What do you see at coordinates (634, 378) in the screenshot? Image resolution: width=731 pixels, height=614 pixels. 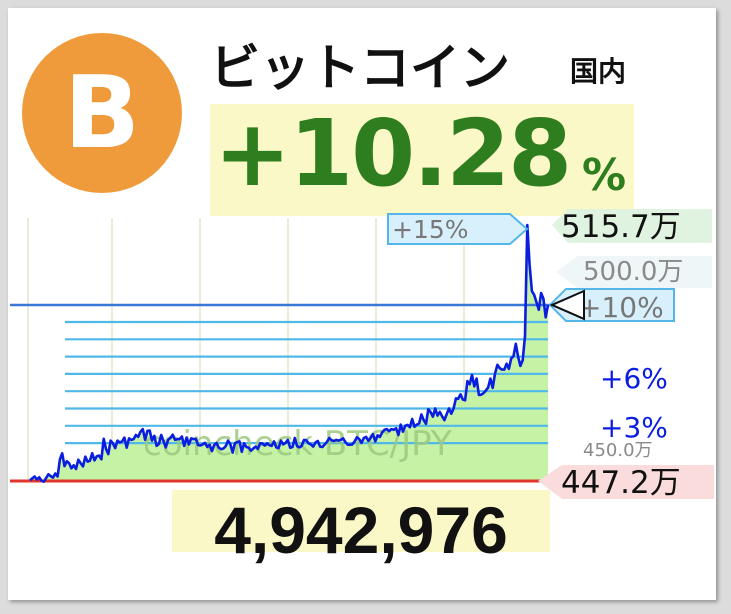 I see `marker-label-2: +6%` at bounding box center [634, 378].